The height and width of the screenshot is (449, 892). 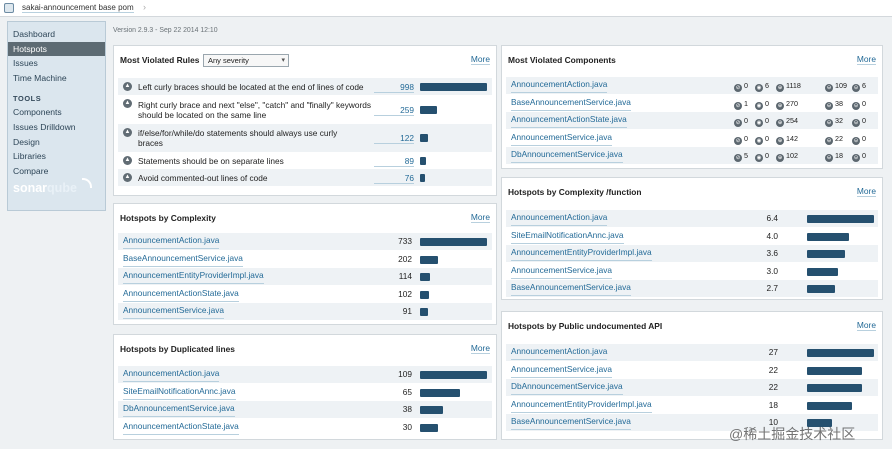 What do you see at coordinates (767, 103) in the screenshot?
I see `critical-count: 0` at bounding box center [767, 103].